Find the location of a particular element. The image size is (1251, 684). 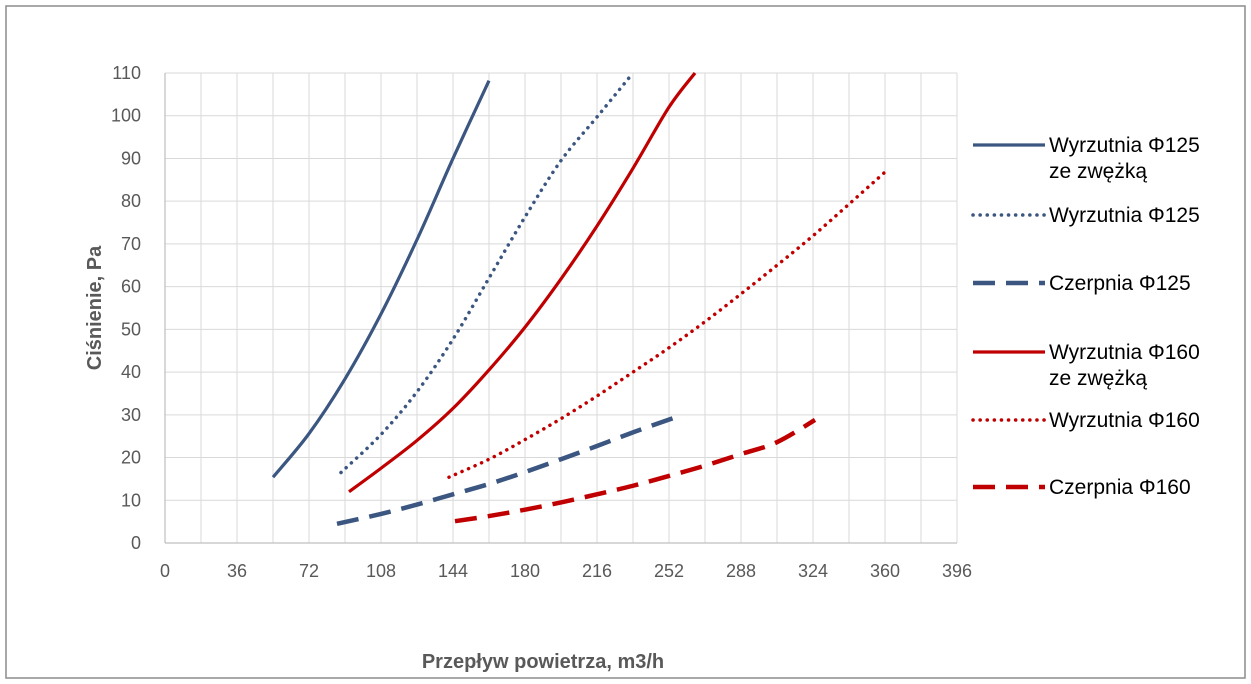

y-tick-label: 80 is located at coordinates (131, 201).